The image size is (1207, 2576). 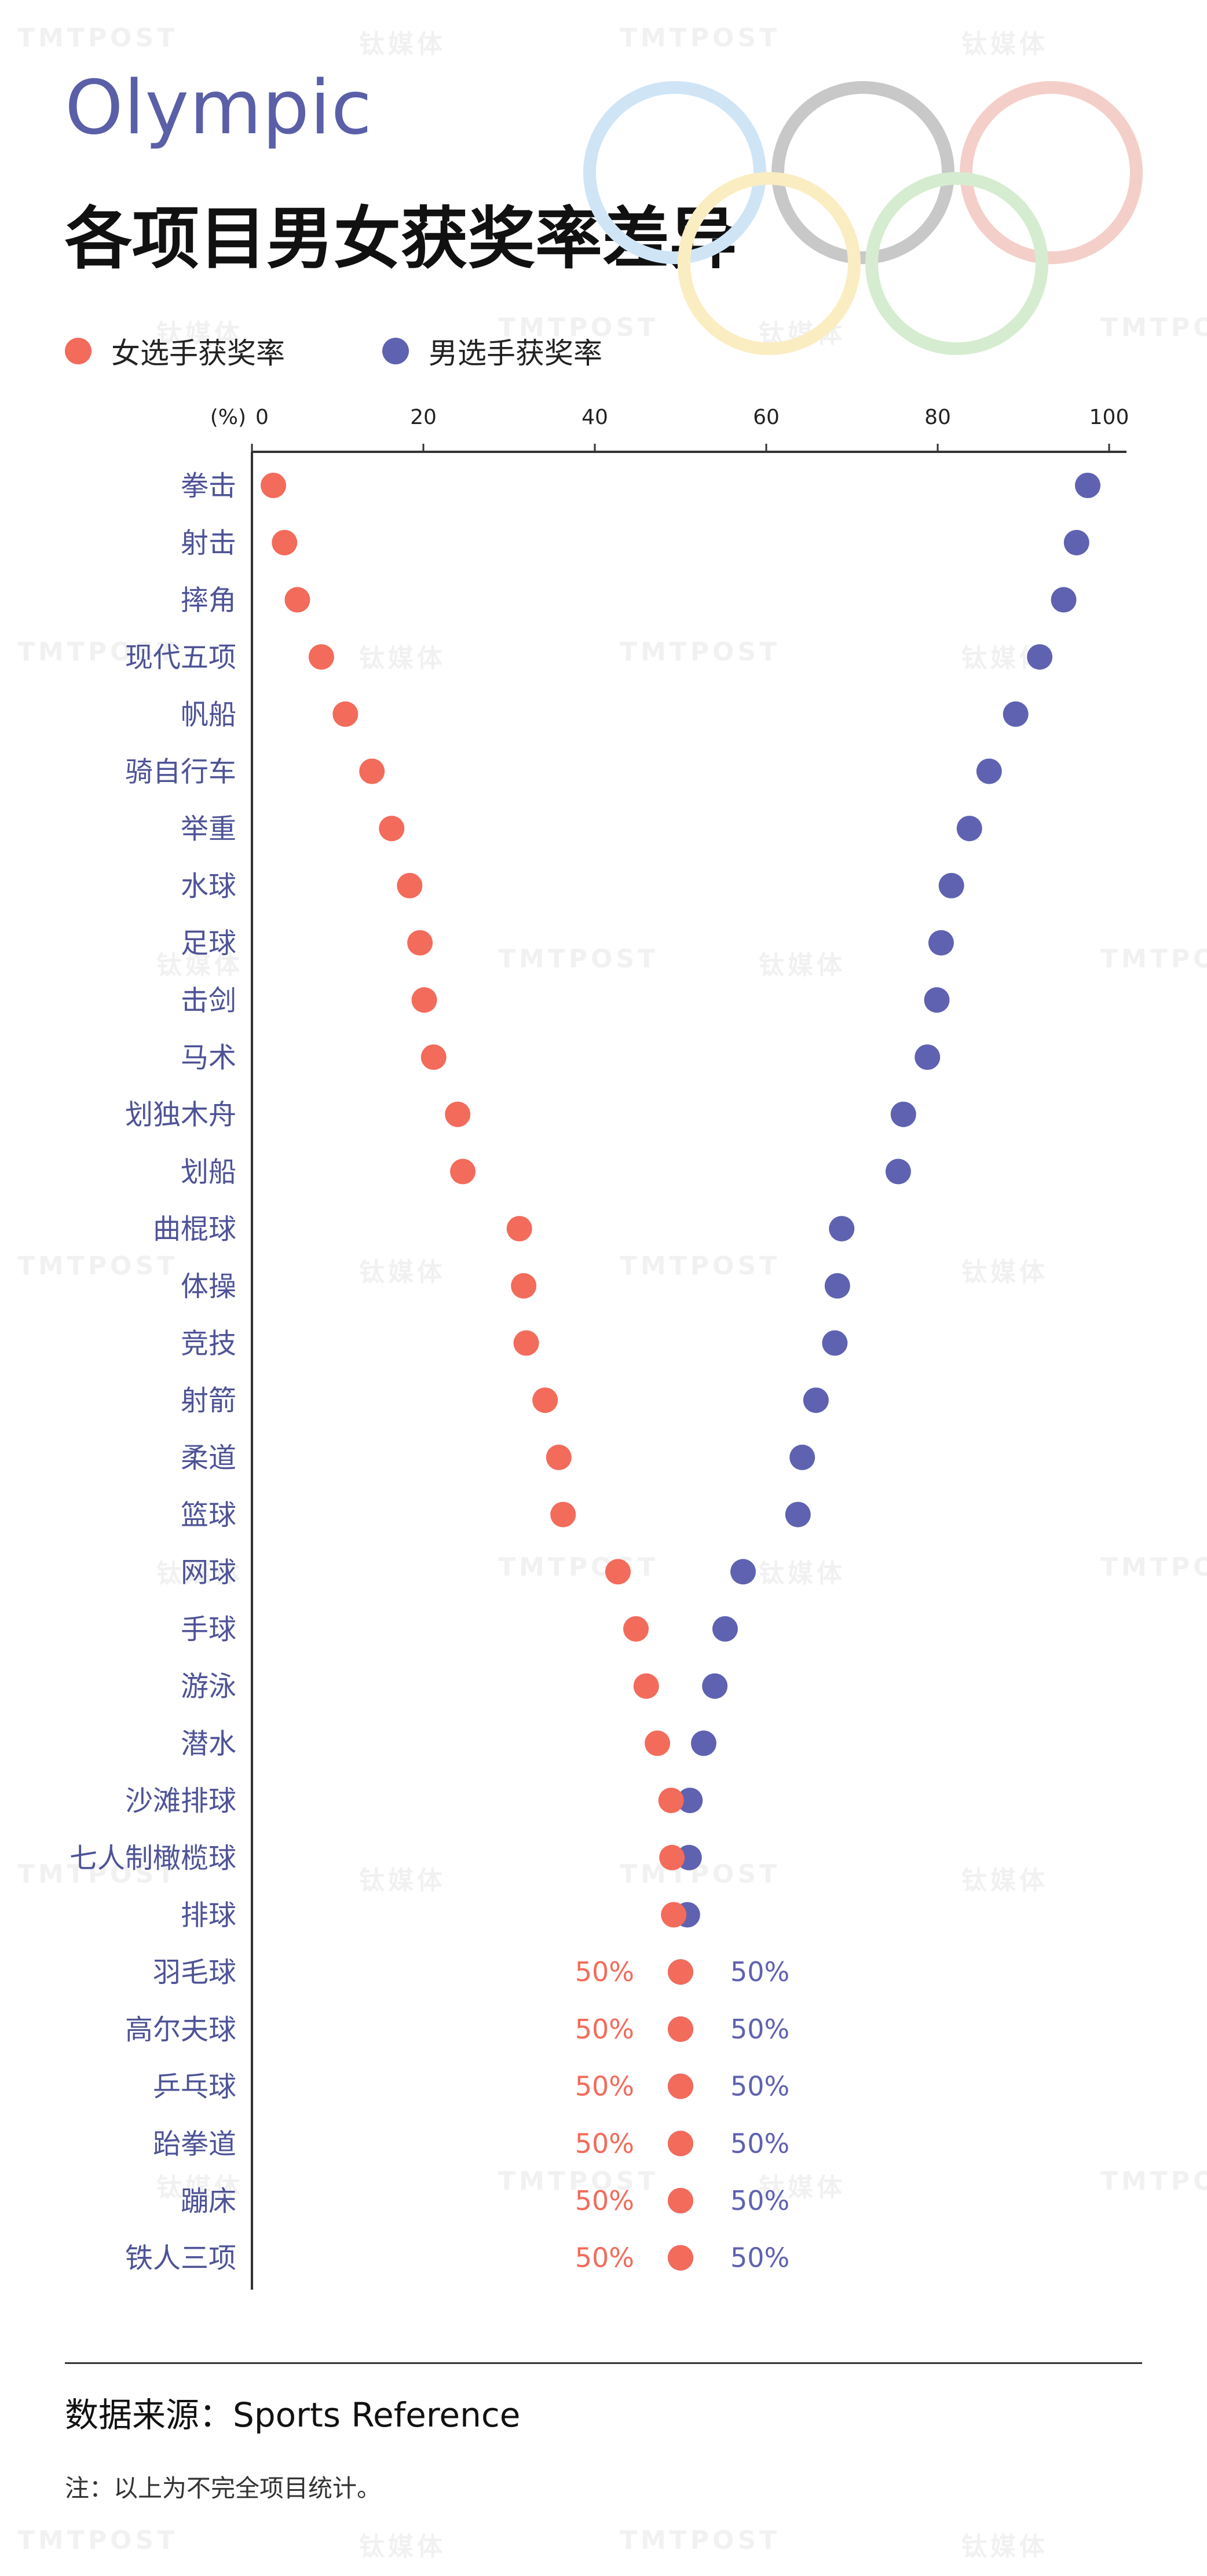 I want to click on legend-swatch-female, so click(x=78, y=351).